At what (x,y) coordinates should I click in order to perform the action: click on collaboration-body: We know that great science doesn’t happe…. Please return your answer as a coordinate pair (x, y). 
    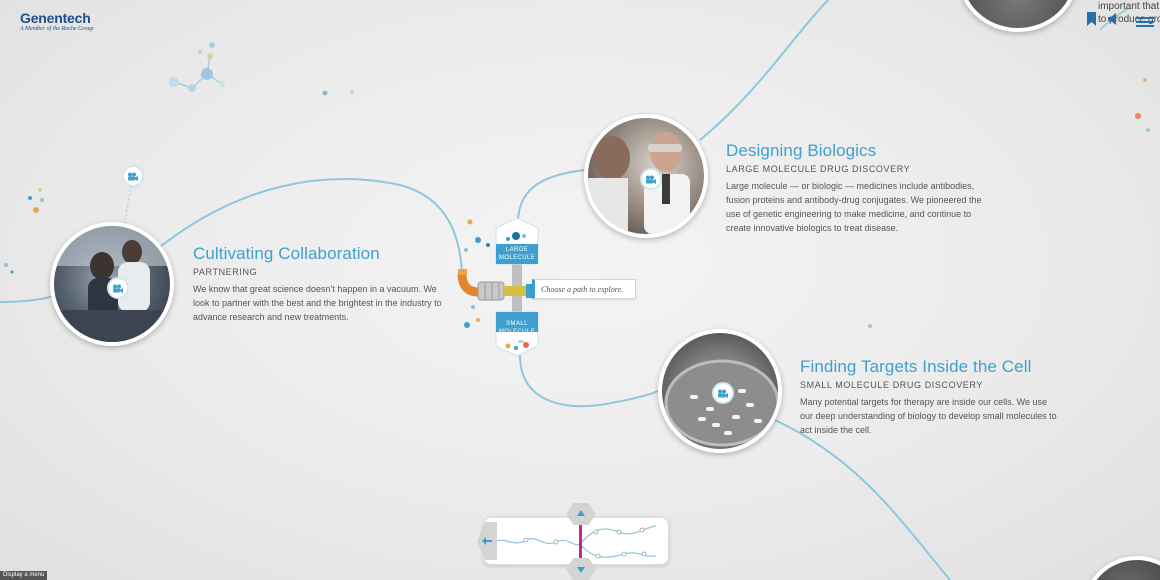
    Looking at the image, I should click on (317, 303).